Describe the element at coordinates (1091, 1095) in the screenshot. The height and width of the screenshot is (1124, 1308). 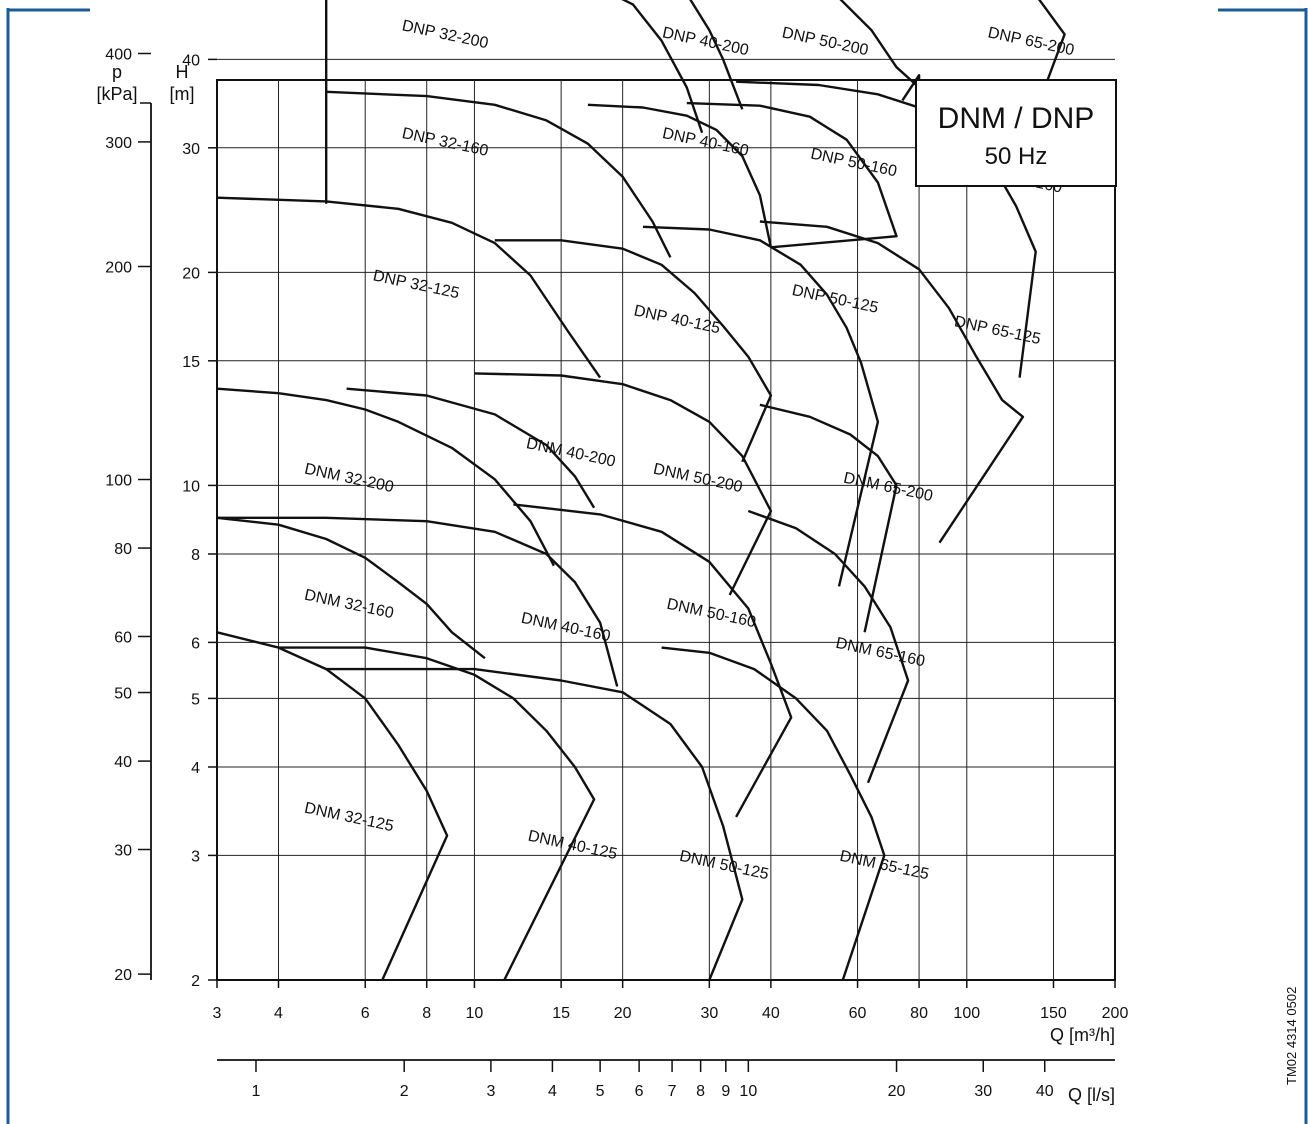
I see `flow-axis-title-ls: Q [l/s]` at that location.